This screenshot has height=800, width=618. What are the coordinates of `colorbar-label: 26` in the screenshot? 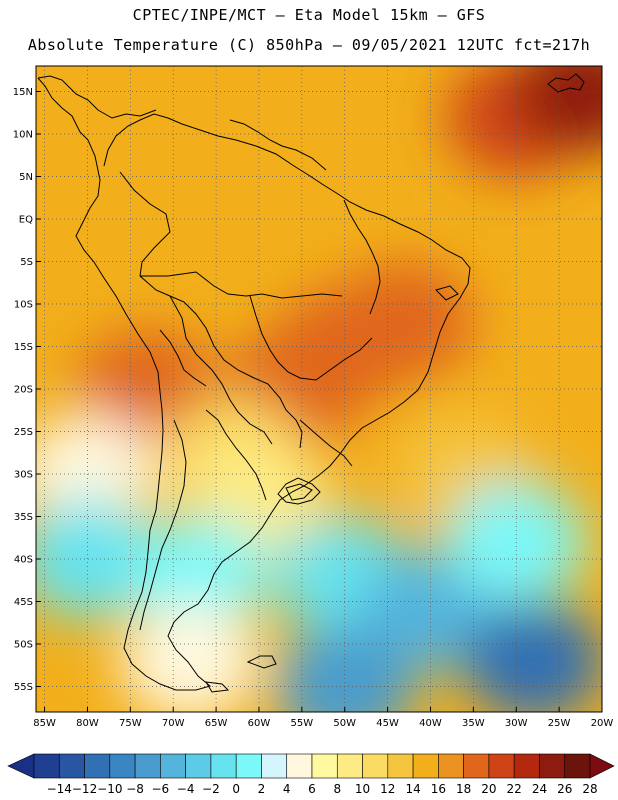 It's located at (564, 789).